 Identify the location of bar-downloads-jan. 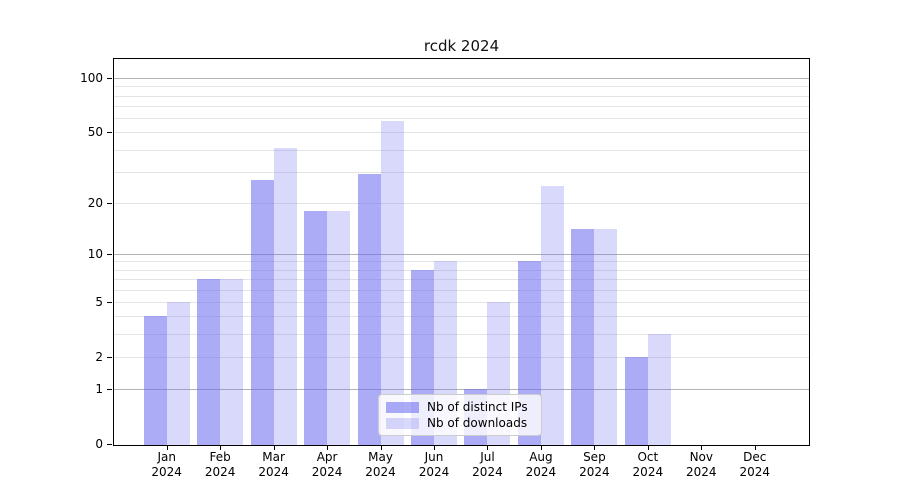
(178, 373).